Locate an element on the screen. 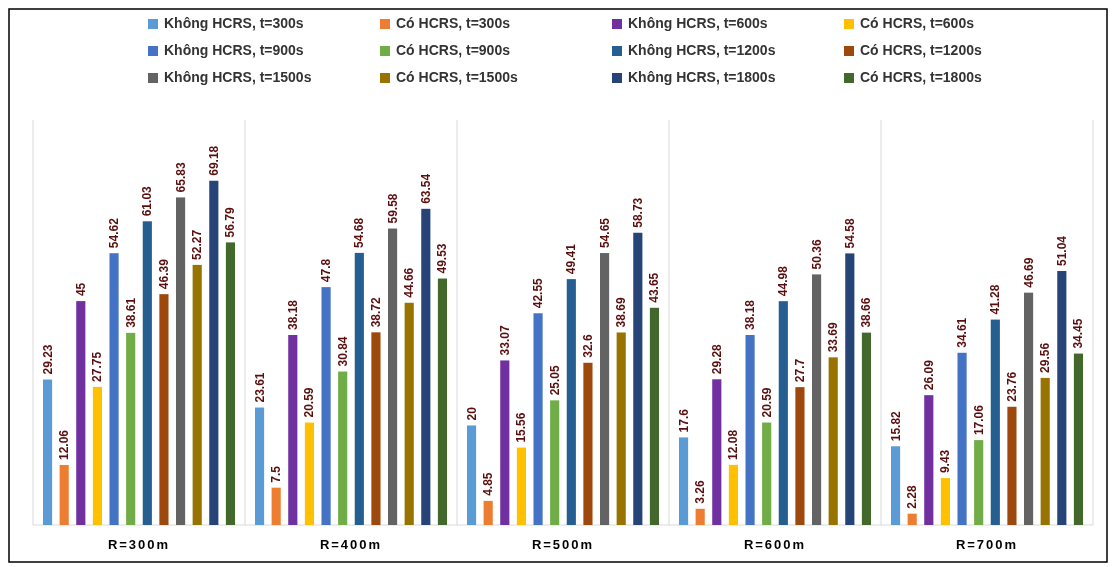 This screenshot has height=567, width=1113. data-label: 30.84 is located at coordinates (342, 351).